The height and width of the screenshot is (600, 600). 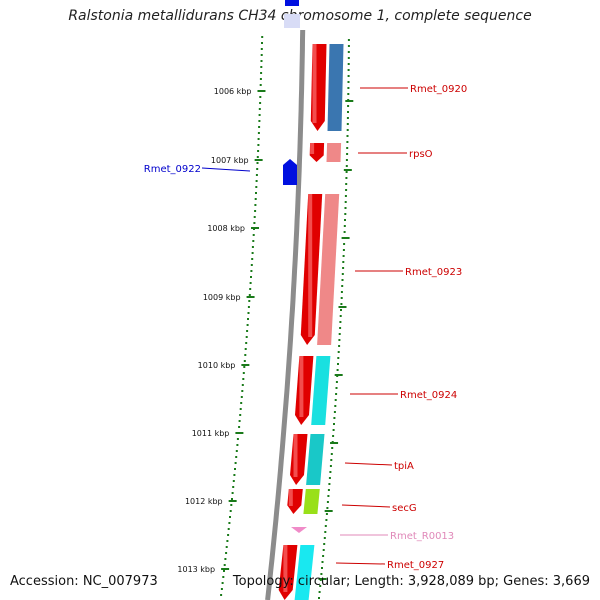 What do you see at coordinates (304, 390) in the screenshot?
I see `cds-arrow` at bounding box center [304, 390].